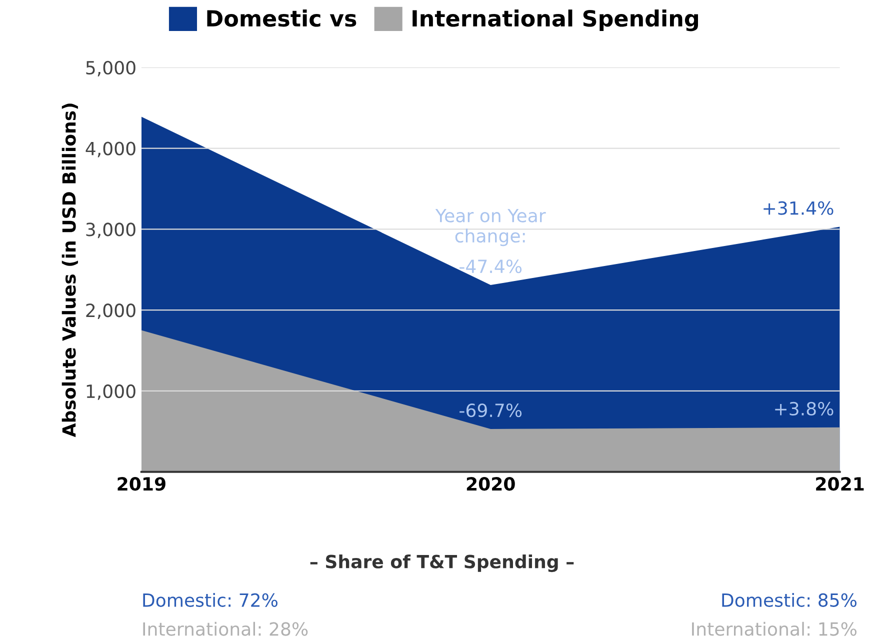 The height and width of the screenshot is (642, 884). What do you see at coordinates (70, 271) in the screenshot?
I see `y-axis-title: Absolute Values (in USD Billions)` at bounding box center [70, 271].